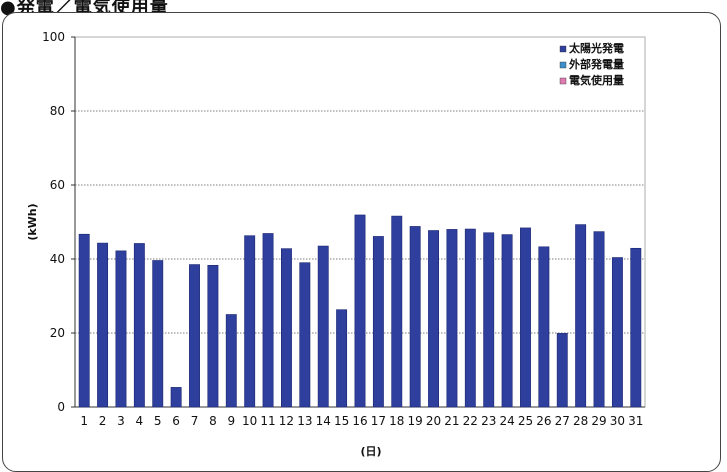  Describe the element at coordinates (267, 421) in the screenshot. I see `x-tick-label: 11` at that location.